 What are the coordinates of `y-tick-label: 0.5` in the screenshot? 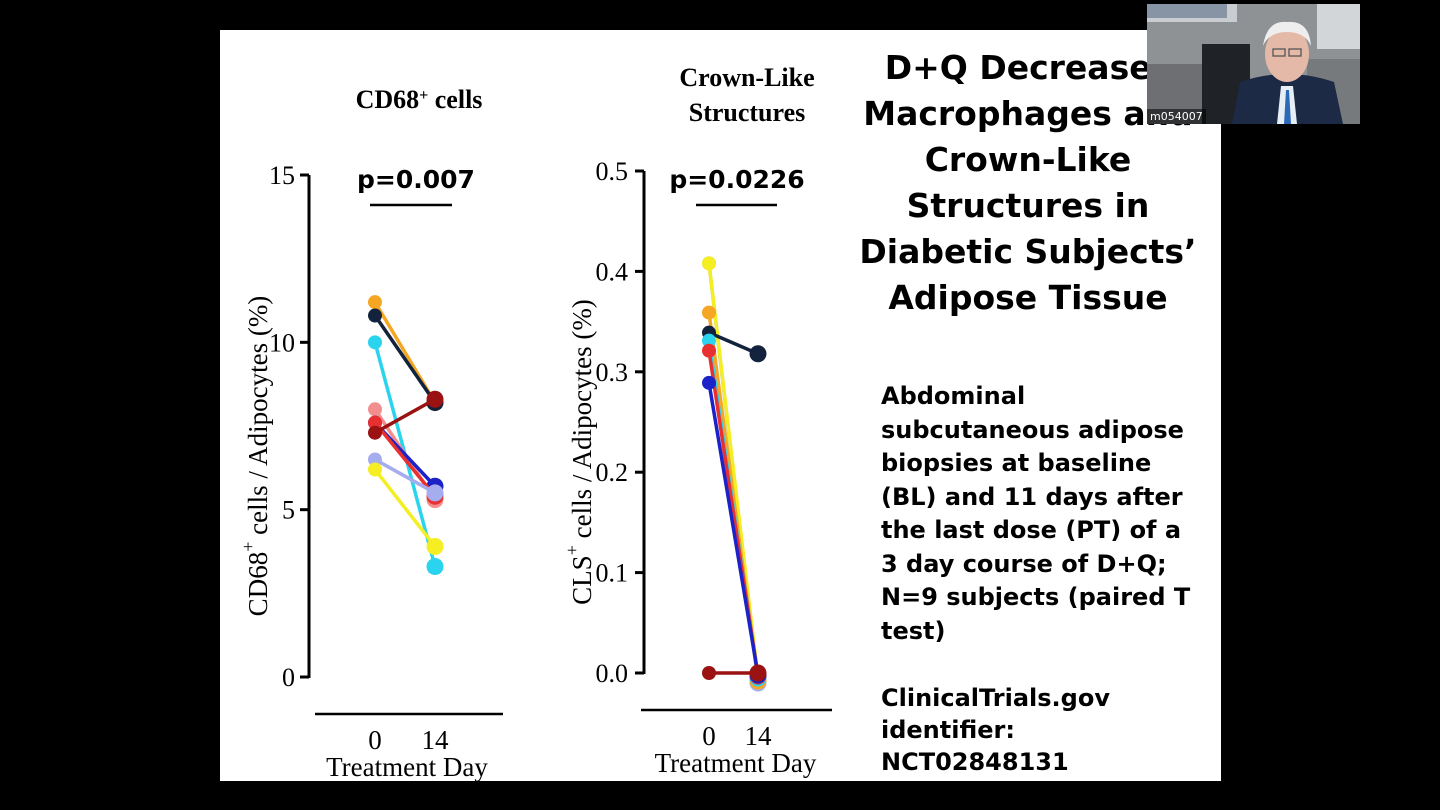 It's located at (612, 171).